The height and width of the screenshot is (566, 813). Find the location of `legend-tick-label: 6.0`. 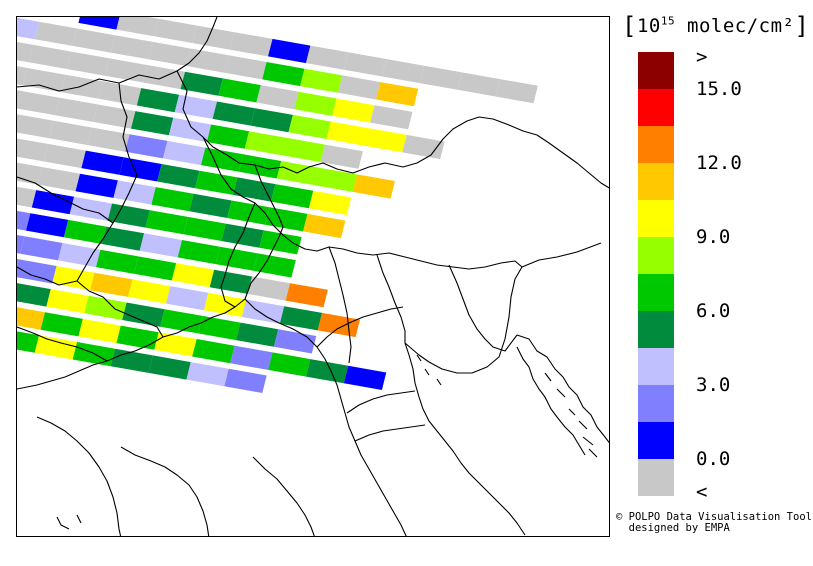

legend-tick-label: 6.0 is located at coordinates (713, 311).